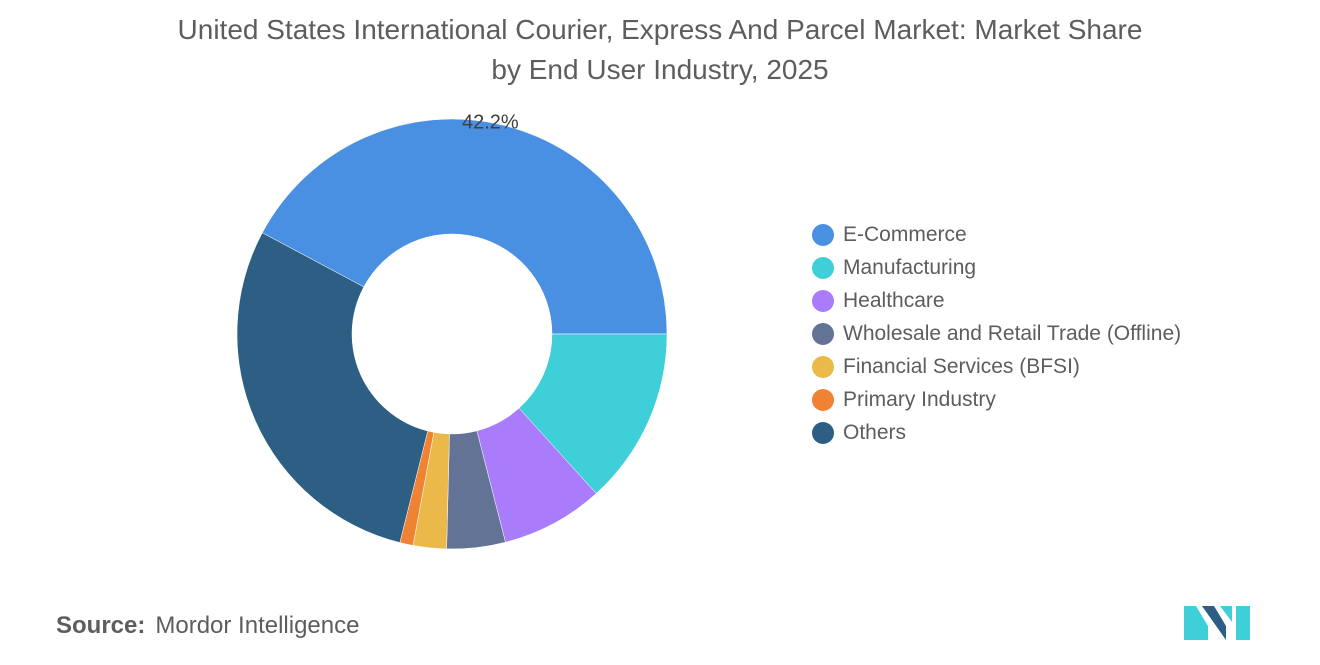 The width and height of the screenshot is (1320, 665). I want to click on source-note: Source: Mordor Intelligence, so click(207, 626).